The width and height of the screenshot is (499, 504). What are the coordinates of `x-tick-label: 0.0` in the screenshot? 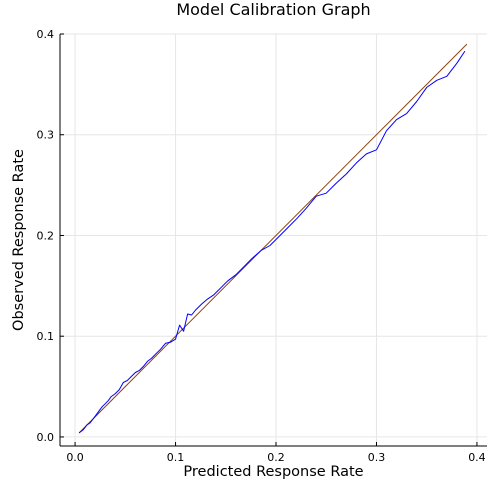 It's located at (75, 457).